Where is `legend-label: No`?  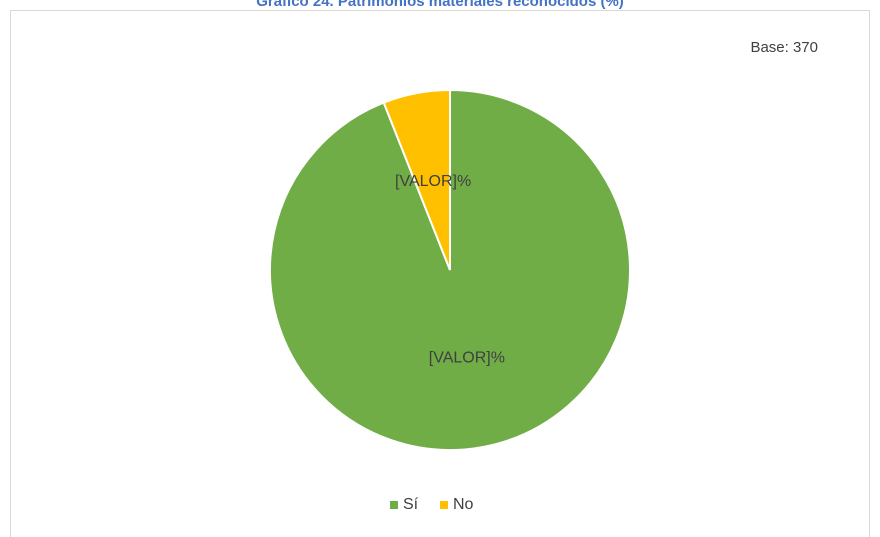 legend-label: No is located at coordinates (463, 504).